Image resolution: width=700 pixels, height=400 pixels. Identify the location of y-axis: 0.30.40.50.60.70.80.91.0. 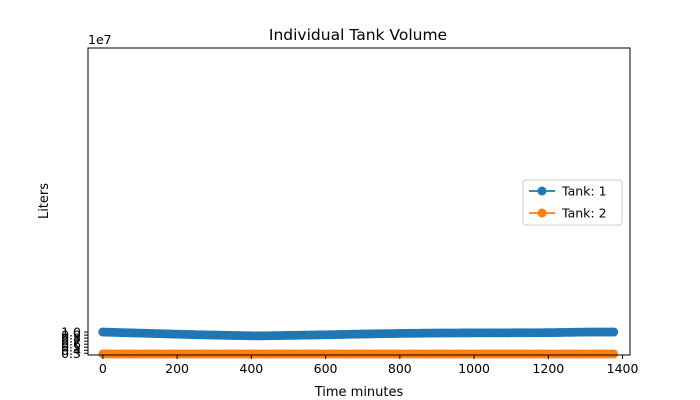
(74, 343).